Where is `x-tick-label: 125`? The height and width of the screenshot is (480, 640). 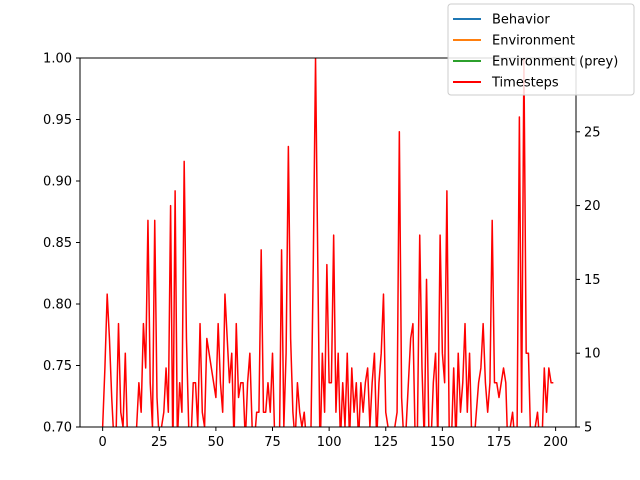 x-tick-label: 125 is located at coordinates (385, 442).